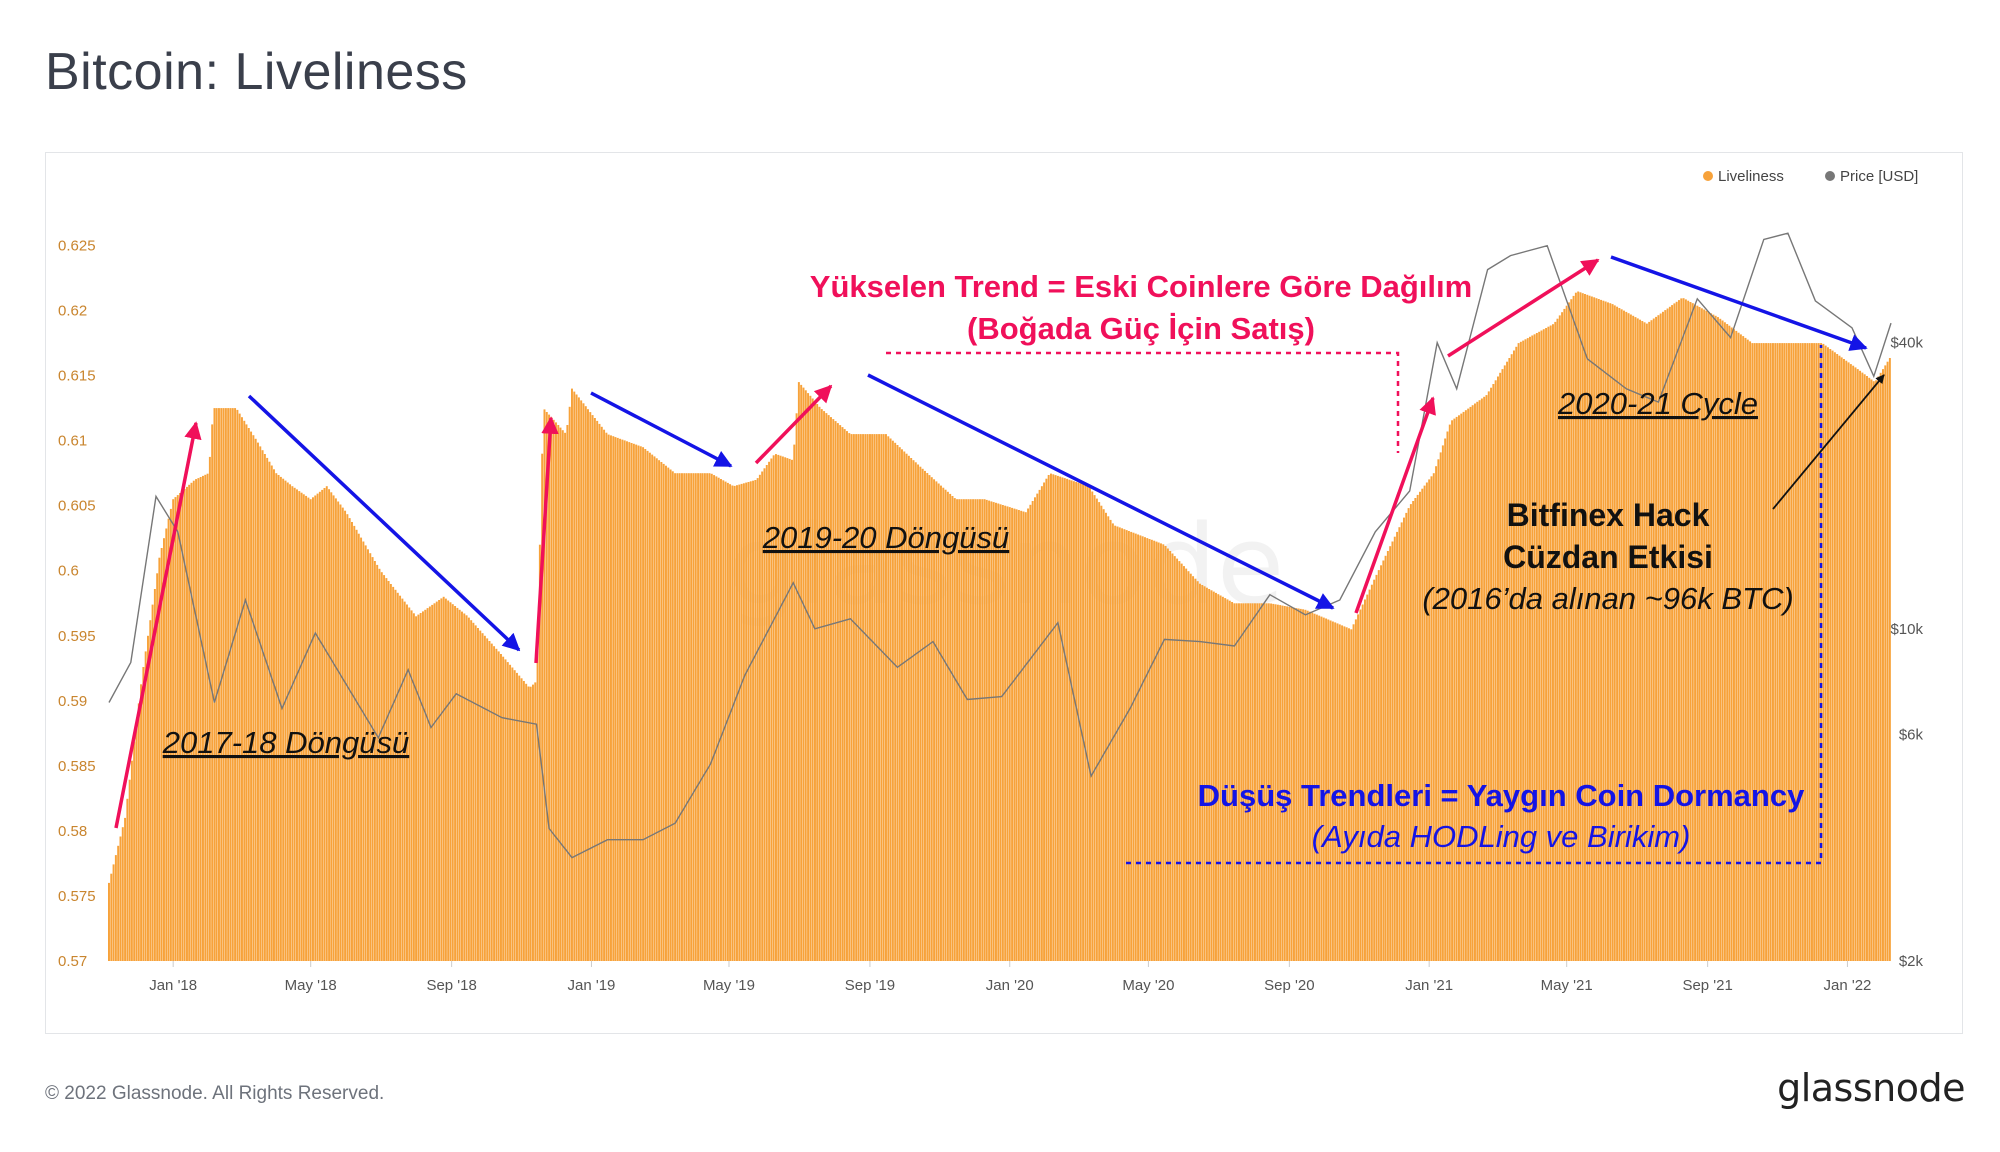 This screenshot has width=2000, height=1152. I want to click on hack-pointer-arrow, so click(1828, 442).